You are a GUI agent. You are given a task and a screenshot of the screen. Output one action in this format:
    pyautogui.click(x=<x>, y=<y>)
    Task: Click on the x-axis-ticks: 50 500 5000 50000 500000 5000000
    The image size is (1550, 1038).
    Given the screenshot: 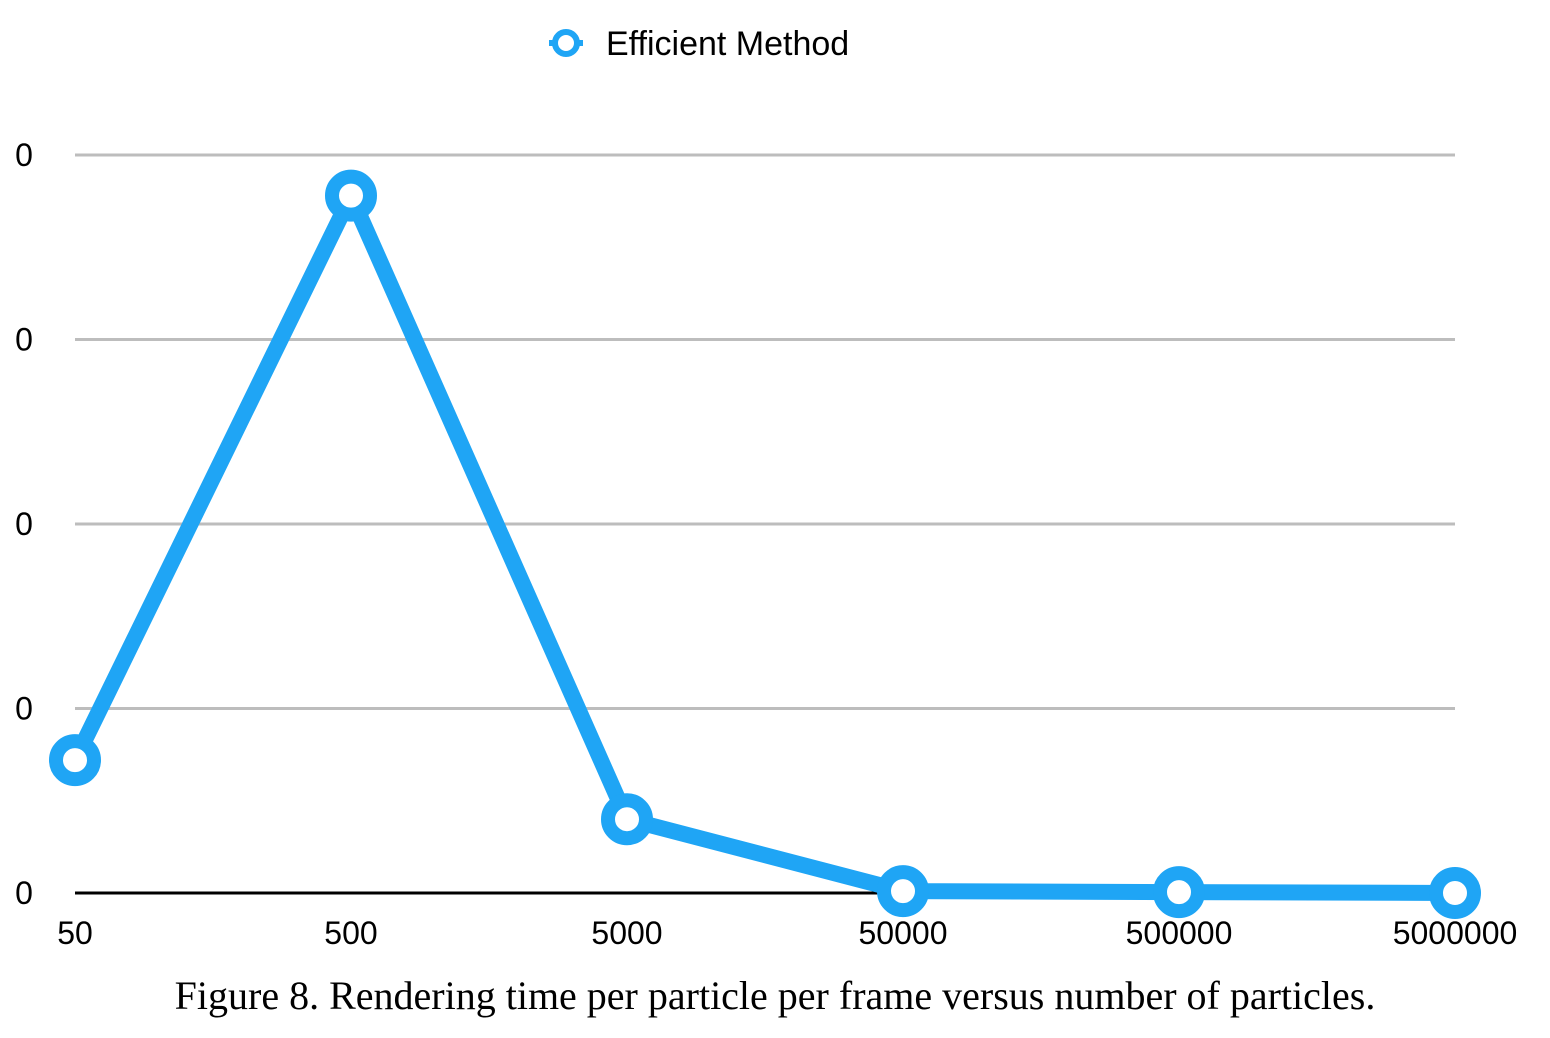 What is the action you would take?
    pyautogui.click(x=787, y=933)
    